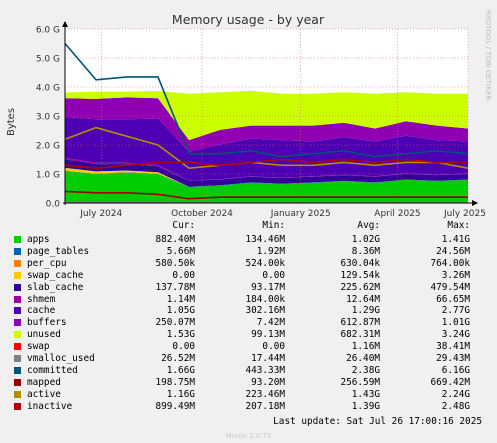 Image resolution: width=497 pixels, height=443 pixels. I want to click on side-label: RRDTOOL / TOBI OETIKER, so click(488, 55).